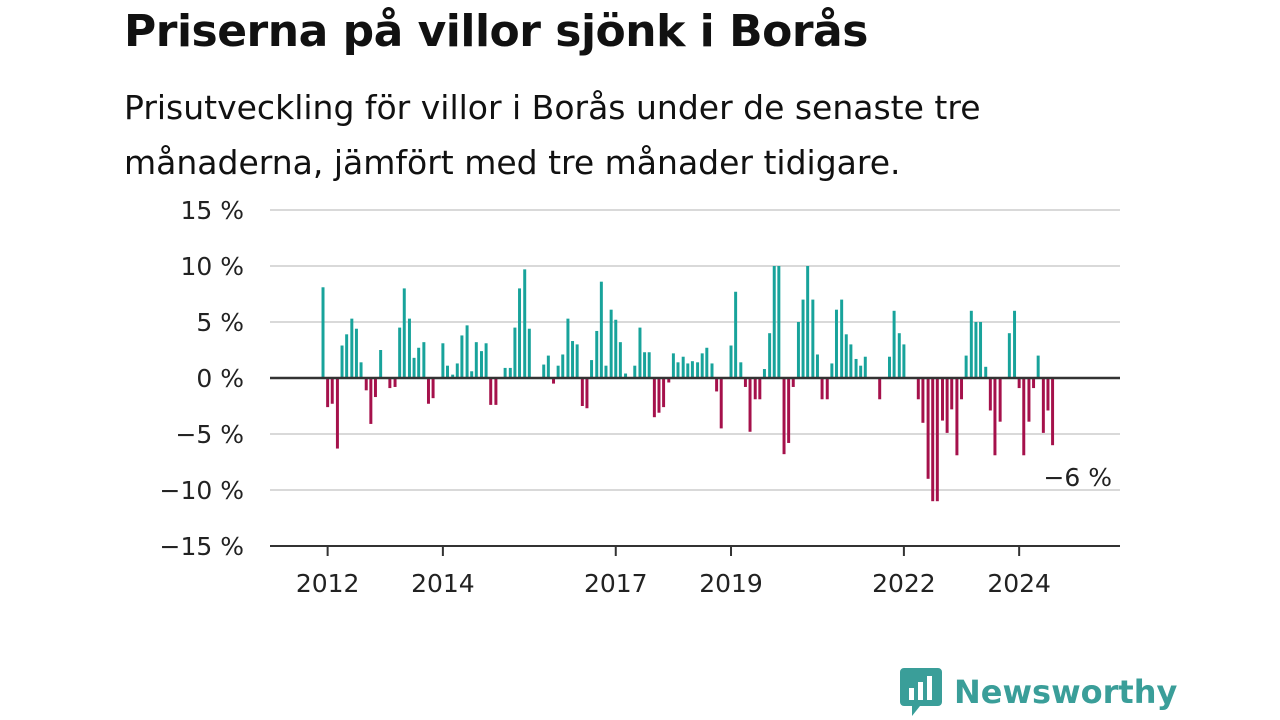  I want to click on y-tick-label: −10 %, so click(202, 490).